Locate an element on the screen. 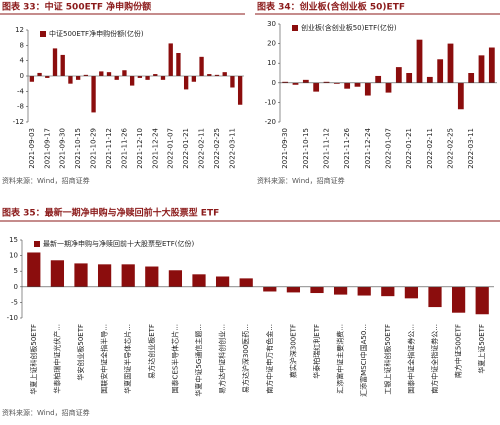 Image resolution: width=500 pixels, height=425 pixels. y-tick-label: 8 is located at coordinates (22, 45).